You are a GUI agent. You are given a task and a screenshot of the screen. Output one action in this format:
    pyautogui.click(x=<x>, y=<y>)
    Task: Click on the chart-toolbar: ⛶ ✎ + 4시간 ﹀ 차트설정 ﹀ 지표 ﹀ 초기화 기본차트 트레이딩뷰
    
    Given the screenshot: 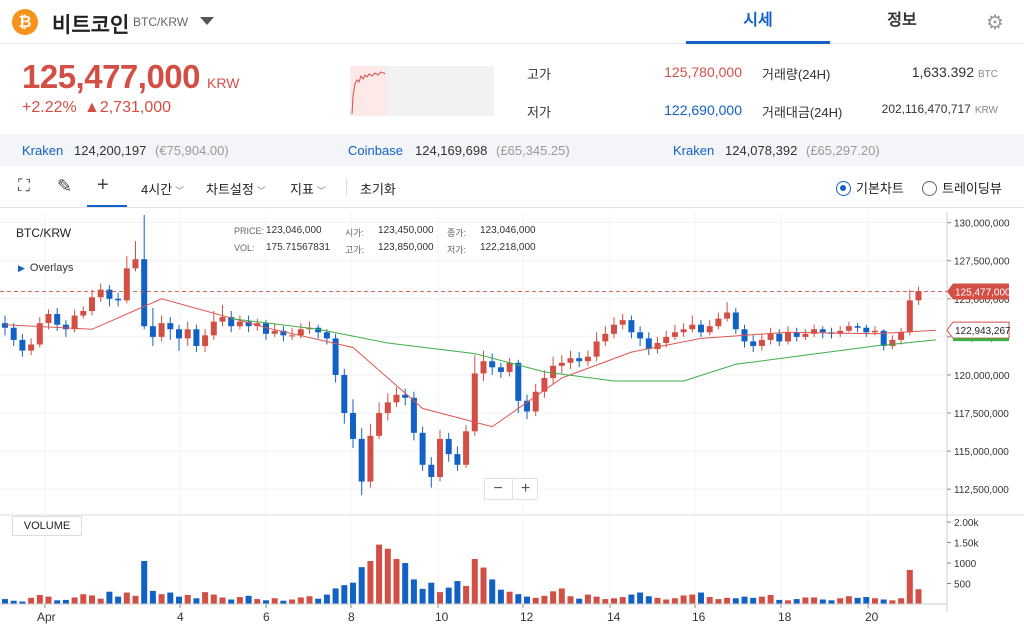 What is the action you would take?
    pyautogui.click(x=512, y=187)
    